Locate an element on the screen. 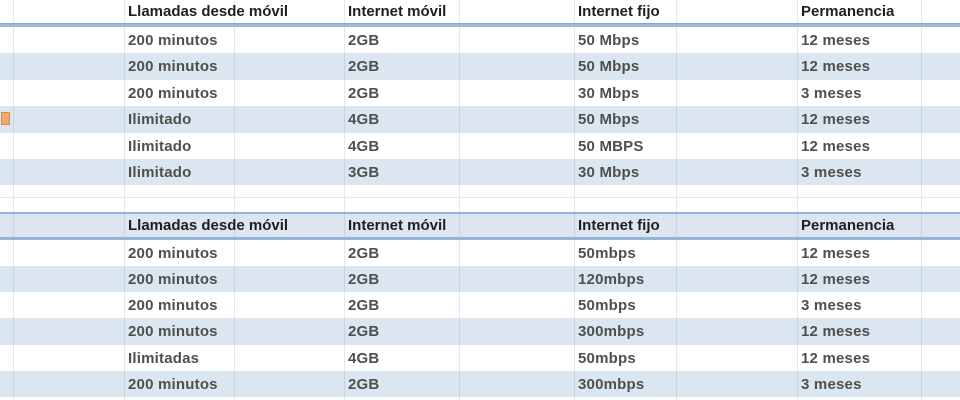 The image size is (960, 400). header-cell-llamadas: Llamadas desde móvil is located at coordinates (206, 11).